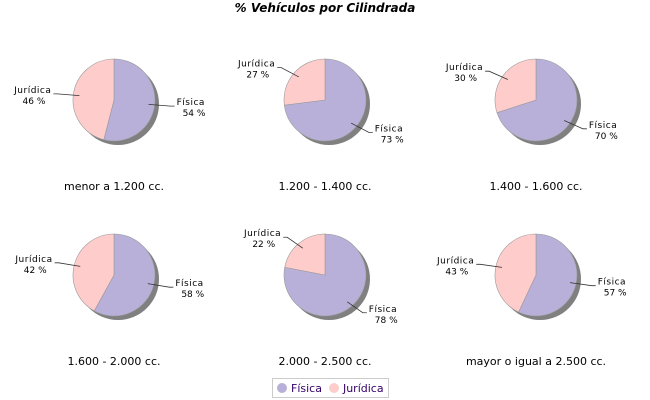  What do you see at coordinates (114, 186) in the screenshot?
I see `pie-title: menor a 1.200 cc.` at bounding box center [114, 186].